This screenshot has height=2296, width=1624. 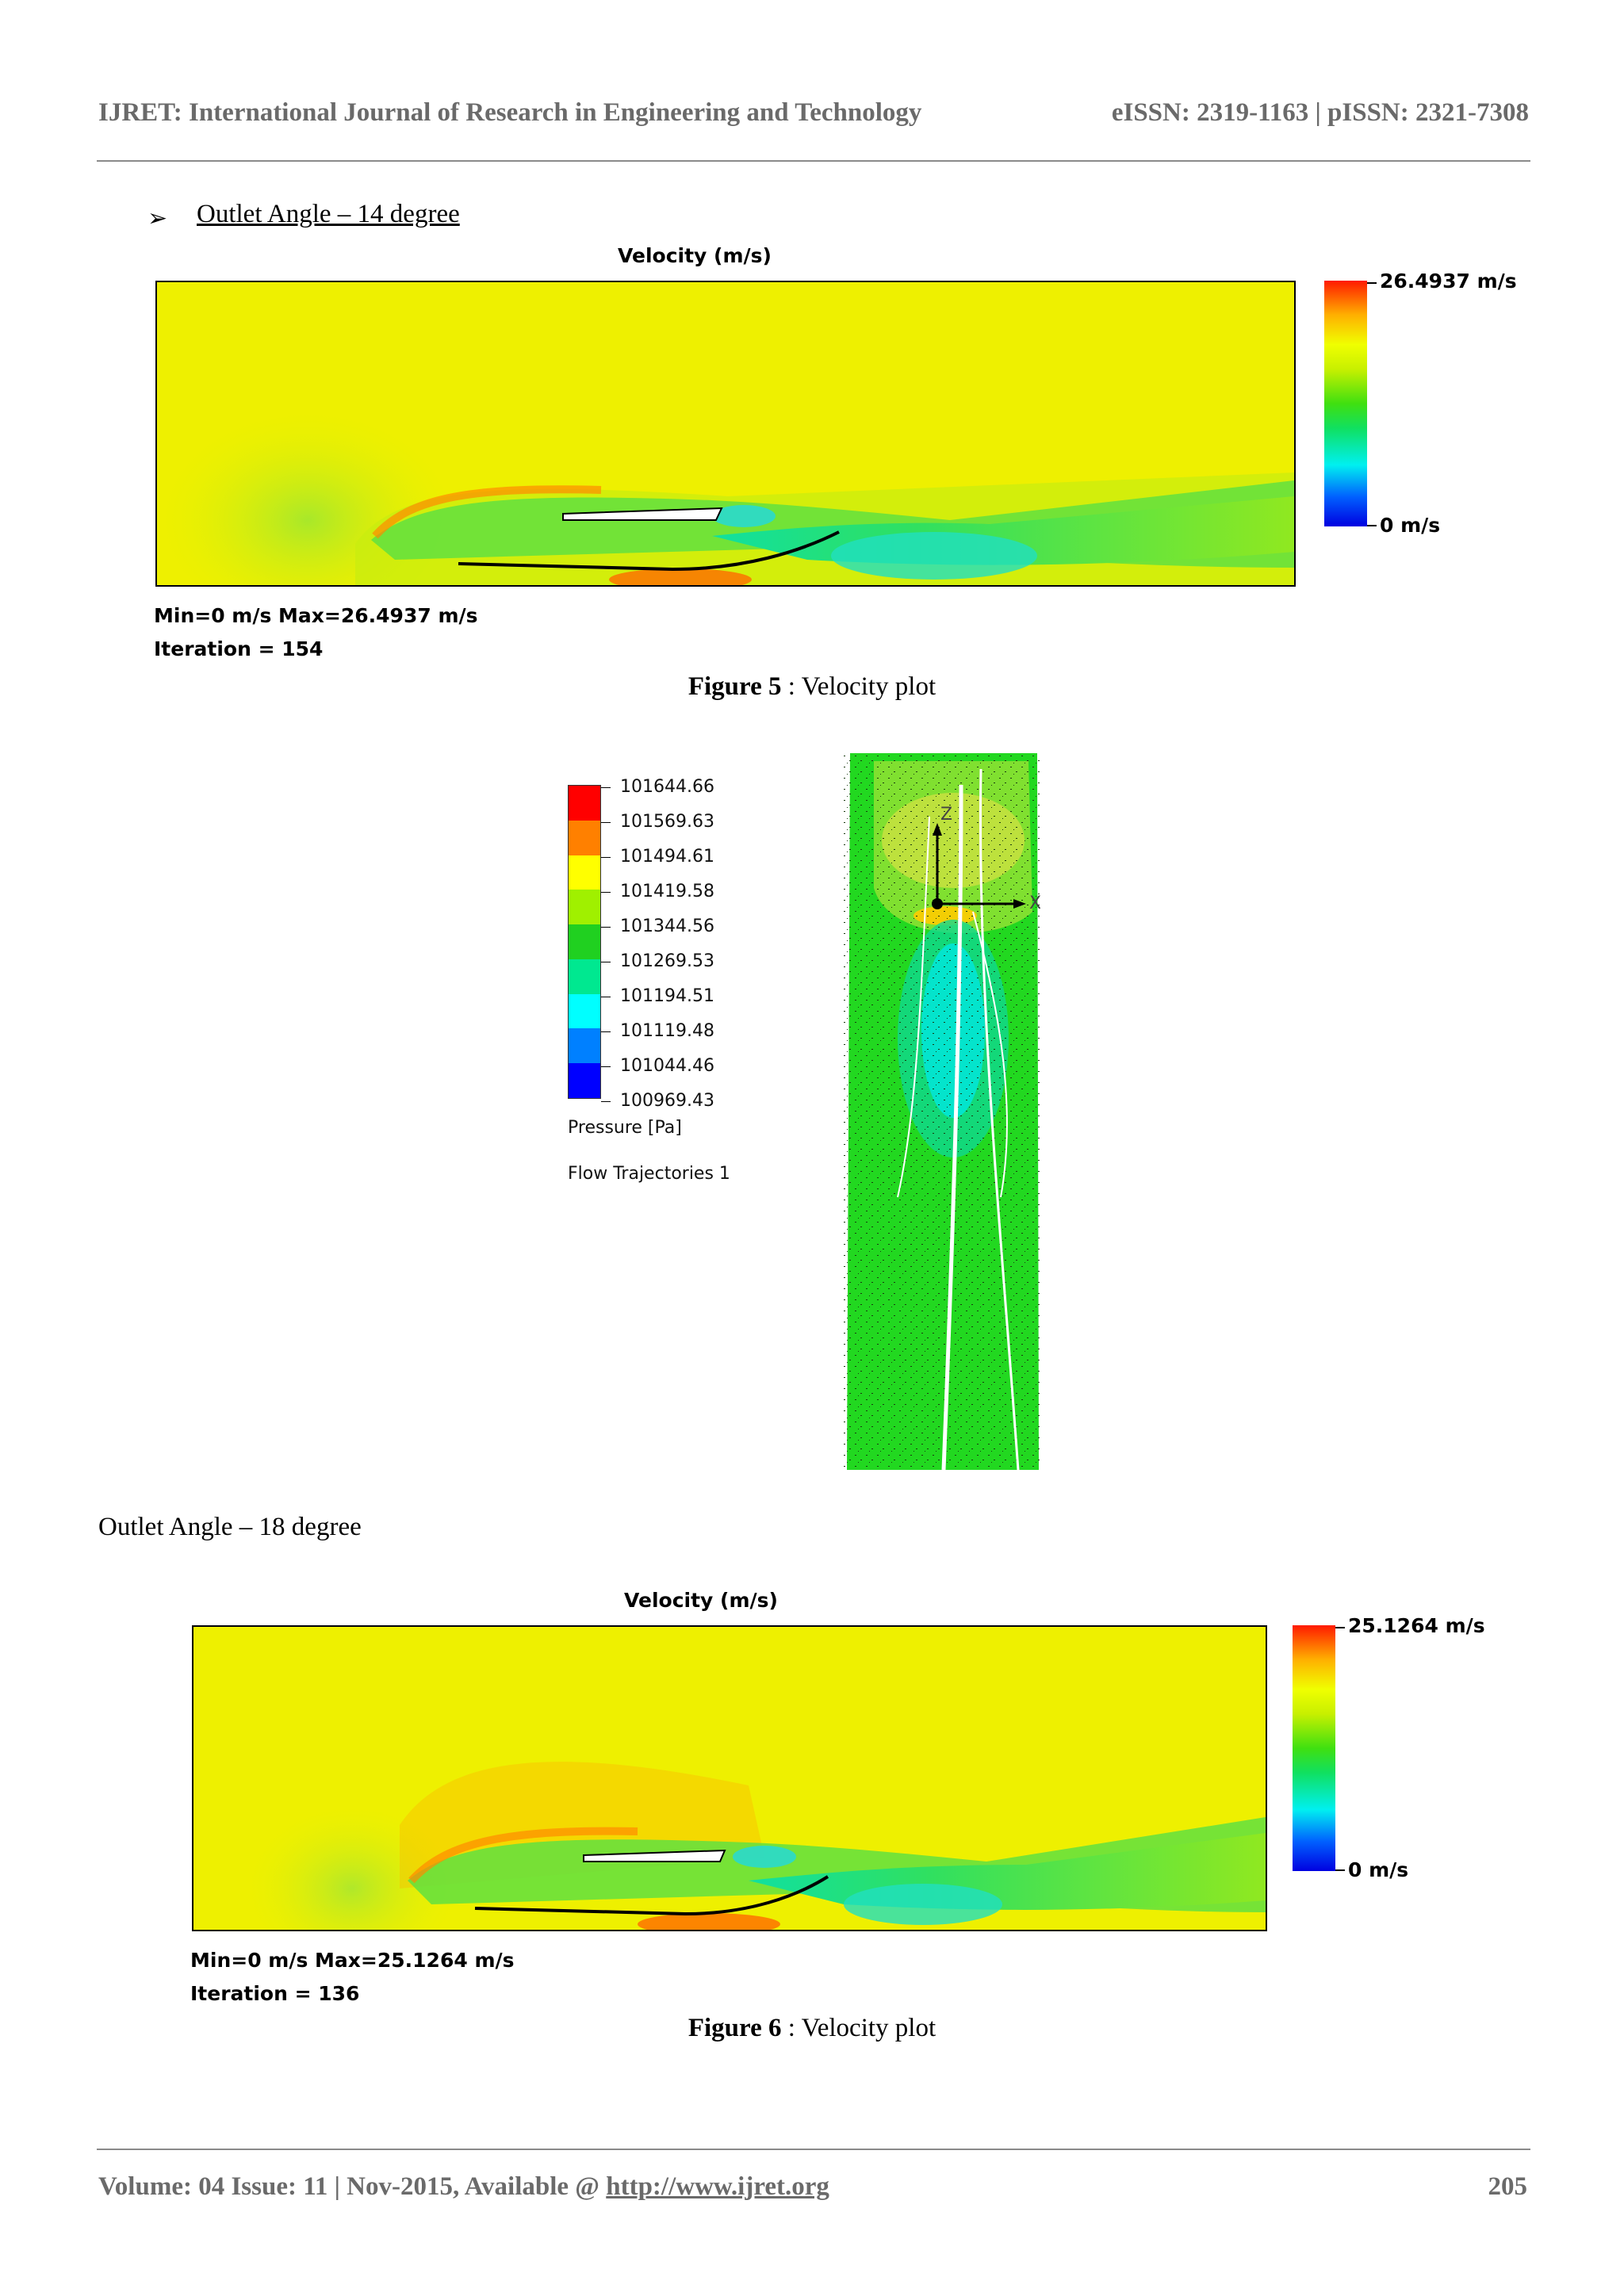 What do you see at coordinates (1410, 525) in the screenshot?
I see `fig5-legend-min: 0 m/s` at bounding box center [1410, 525].